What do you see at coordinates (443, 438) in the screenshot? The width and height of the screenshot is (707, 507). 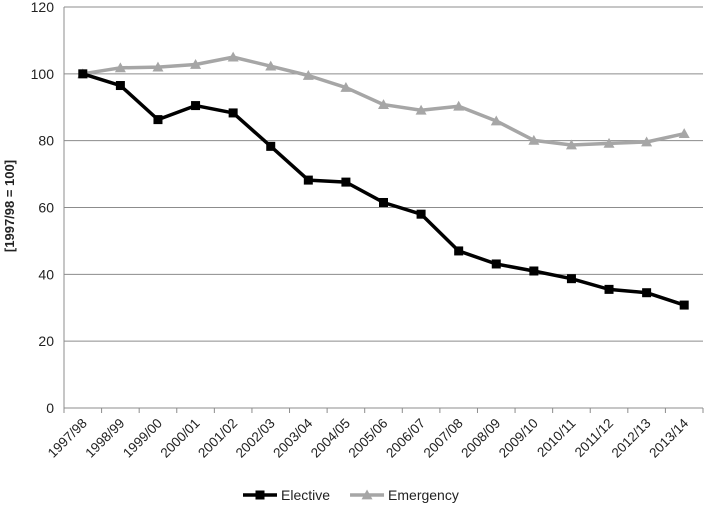 I see `x-tick-label: 2007/08` at bounding box center [443, 438].